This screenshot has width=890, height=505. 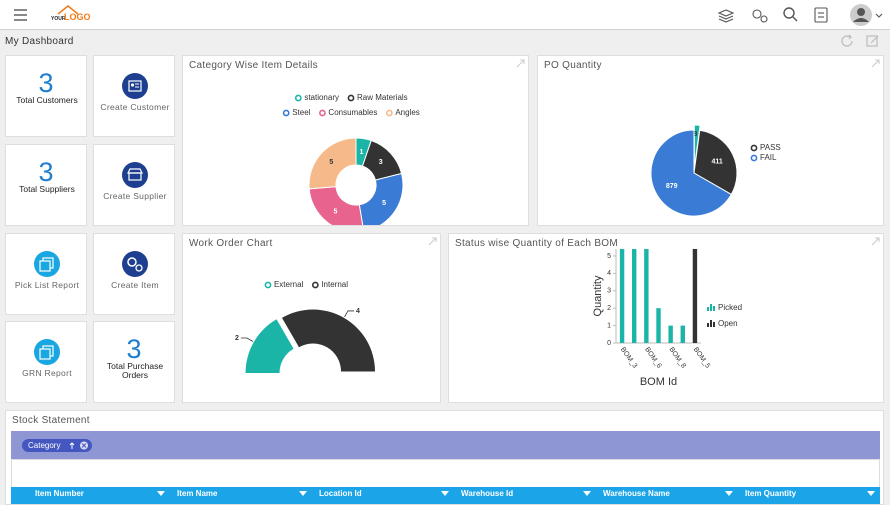 I want to click on logo: YOUR LOGO, so click(x=71, y=13).